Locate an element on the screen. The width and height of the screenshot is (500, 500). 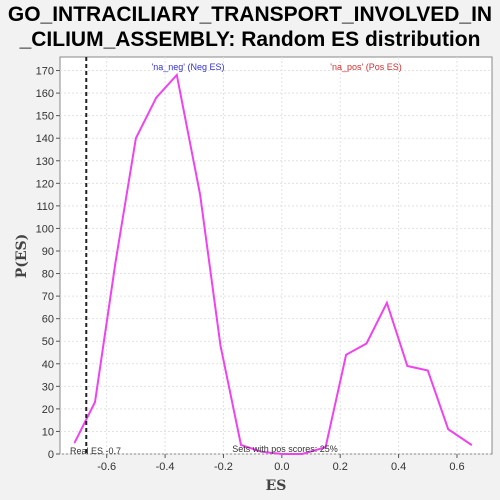
y-axis-label: P(ES) is located at coordinates (22, 256).